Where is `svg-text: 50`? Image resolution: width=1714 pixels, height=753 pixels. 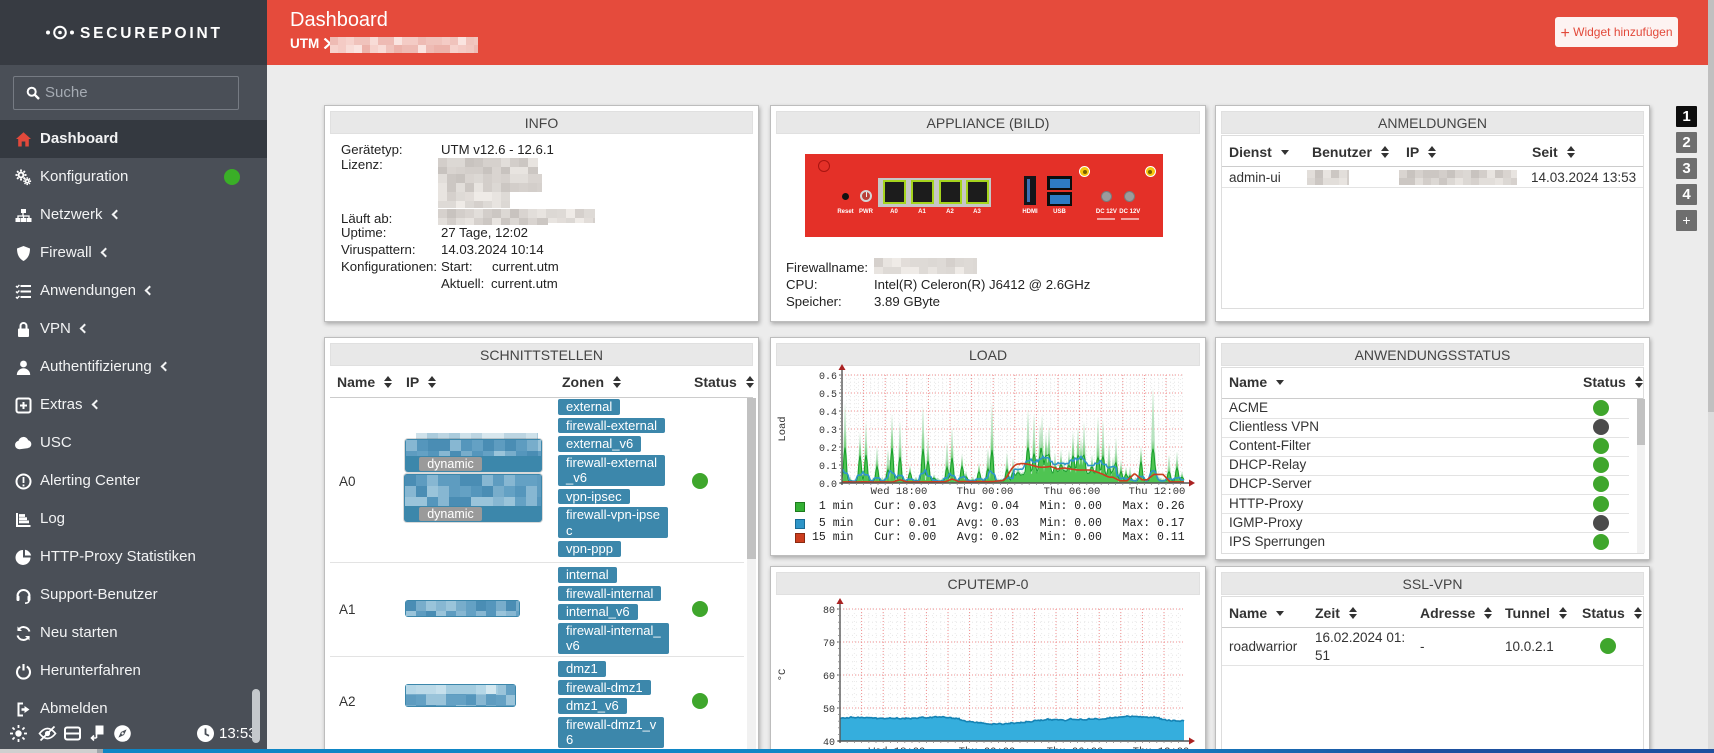
svg-text: 50 is located at coordinates (829, 710).